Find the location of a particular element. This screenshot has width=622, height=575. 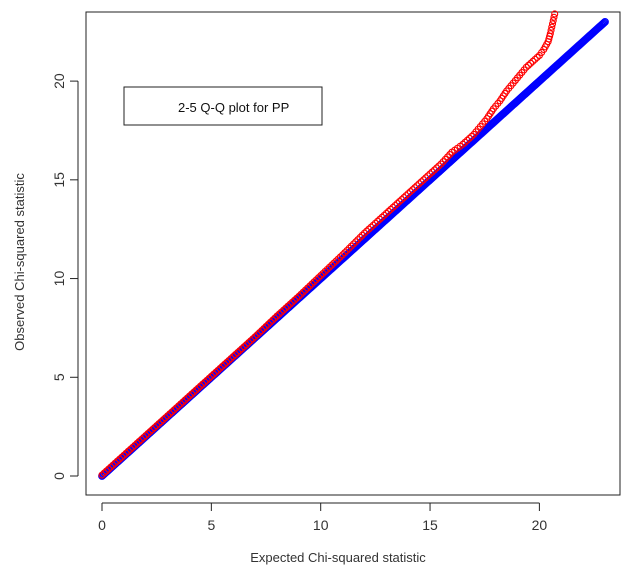

y-tick-label: 0 is located at coordinates (59, 476).